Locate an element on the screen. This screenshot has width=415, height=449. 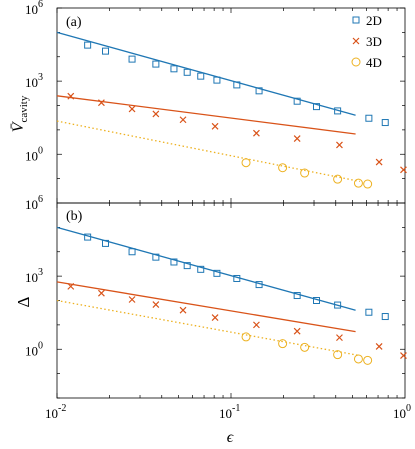
panel-a-ylabel-sub: cavity is located at coordinates (24, 108).